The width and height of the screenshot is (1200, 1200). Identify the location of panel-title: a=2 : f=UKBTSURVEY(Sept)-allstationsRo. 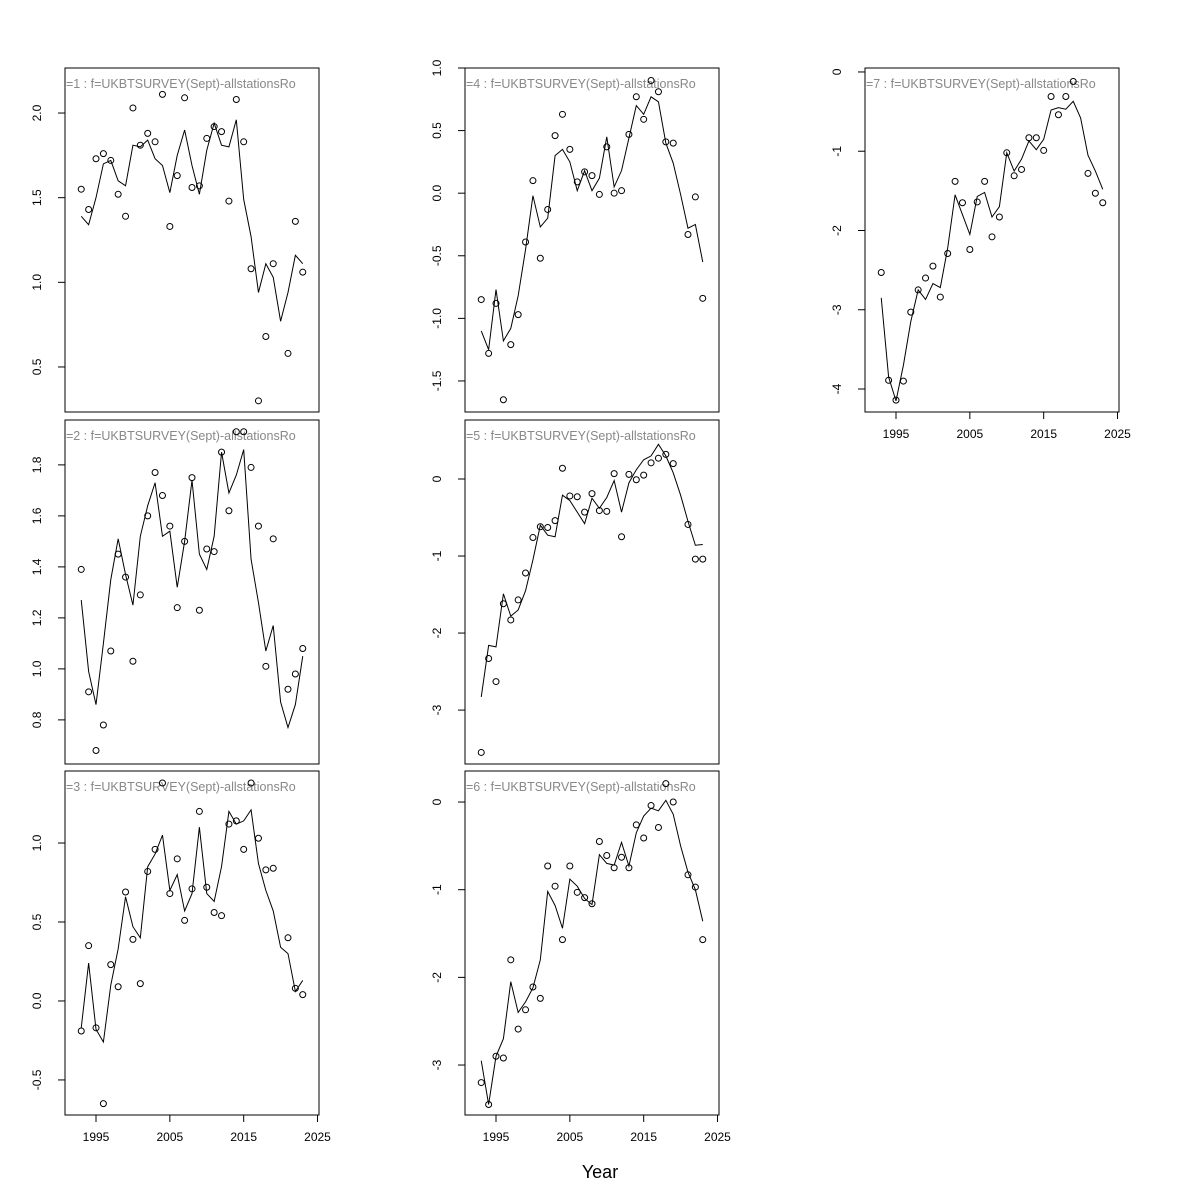
(177, 436).